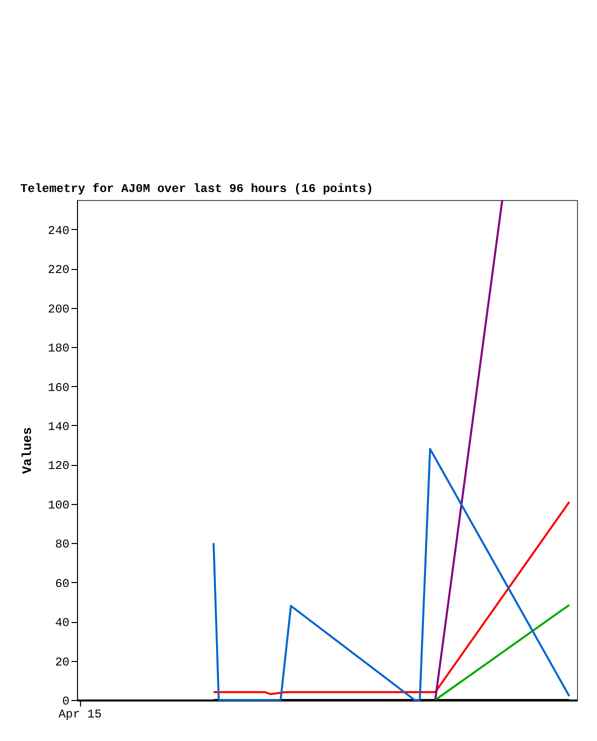 The width and height of the screenshot is (597, 741). Describe the element at coordinates (59, 387) in the screenshot. I see `y-tick-label: 160` at that location.